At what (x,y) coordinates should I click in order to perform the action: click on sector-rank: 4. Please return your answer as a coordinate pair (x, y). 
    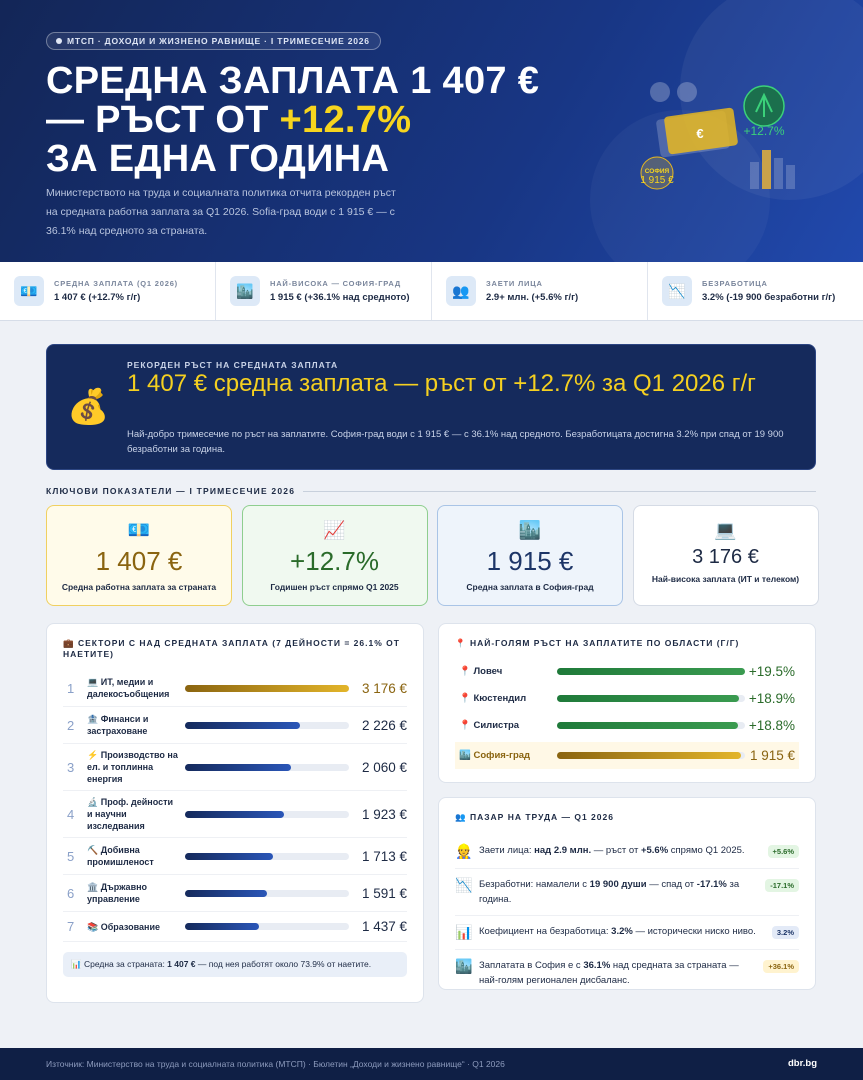
    Looking at the image, I should click on (71, 814).